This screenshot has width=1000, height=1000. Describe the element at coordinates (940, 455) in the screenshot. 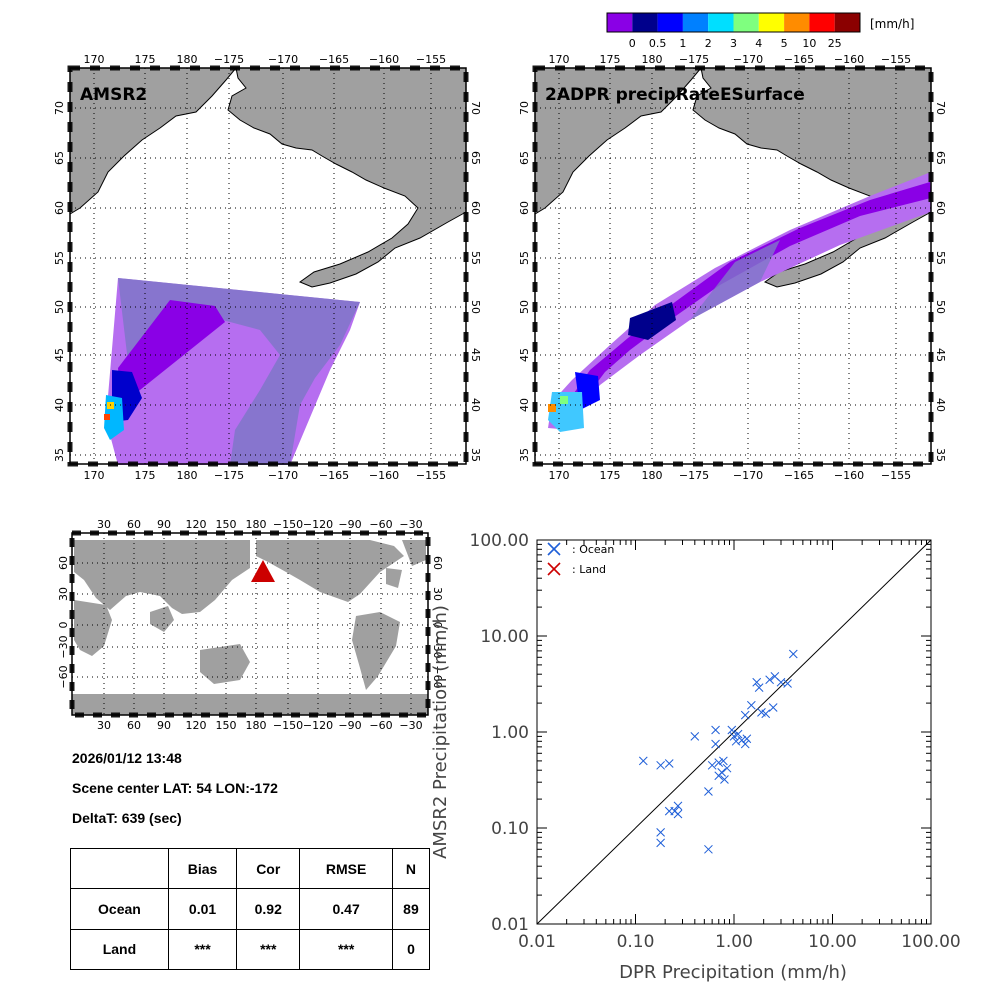

I see `lat-tick-right: 35` at that location.